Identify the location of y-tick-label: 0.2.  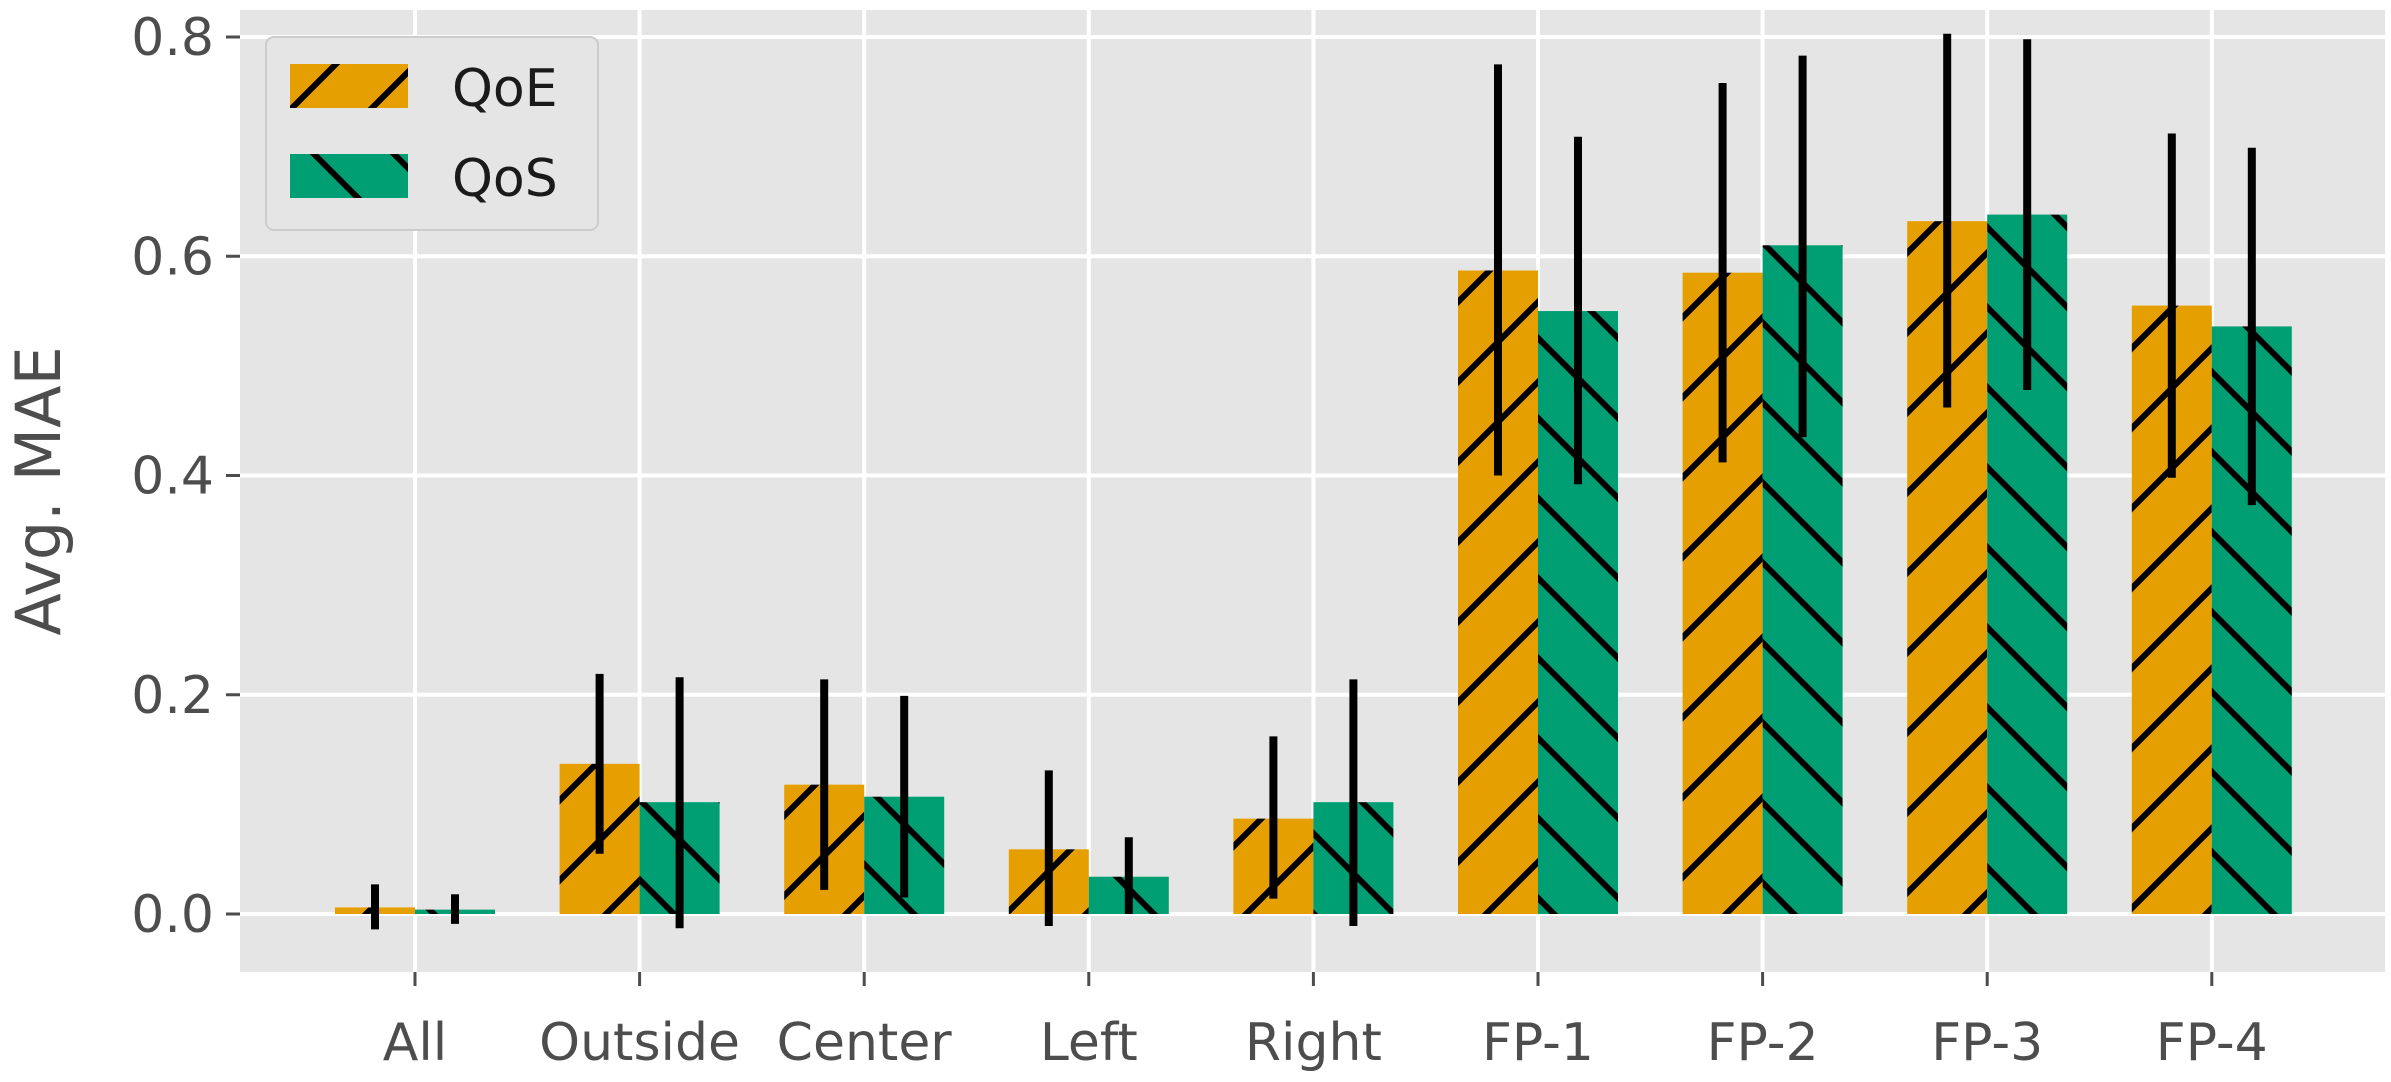
(172, 696).